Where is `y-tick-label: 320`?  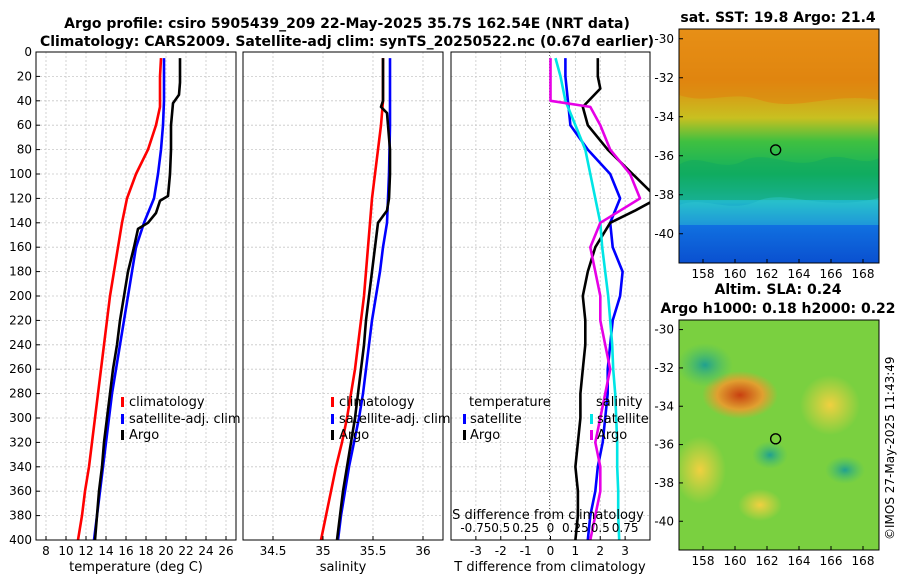 y-tick-label: 320 is located at coordinates (20, 442).